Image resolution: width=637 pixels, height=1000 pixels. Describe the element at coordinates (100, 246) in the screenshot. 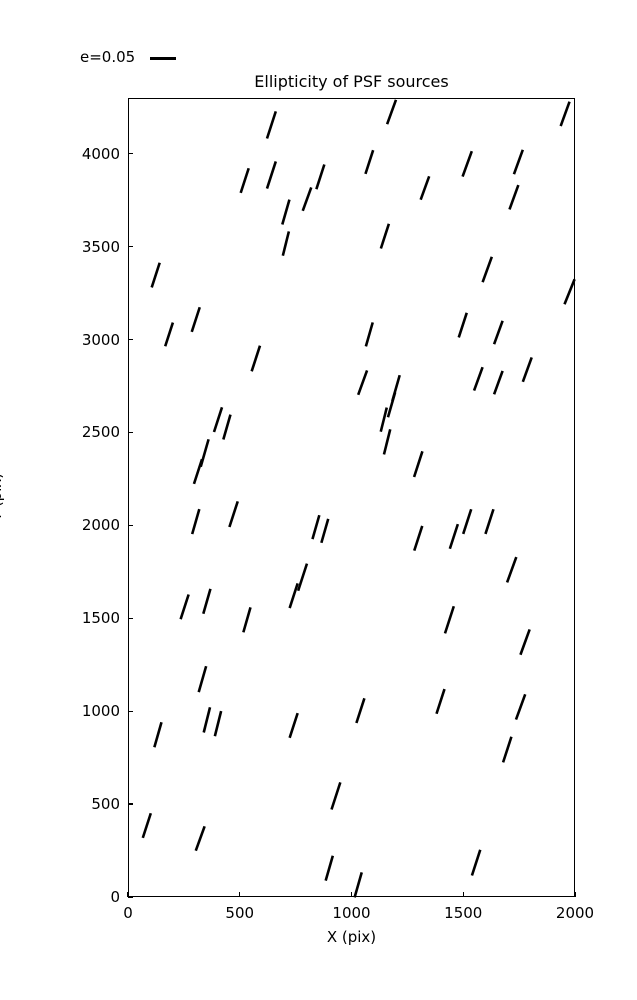

I see `y-tick-label: 3500` at that location.